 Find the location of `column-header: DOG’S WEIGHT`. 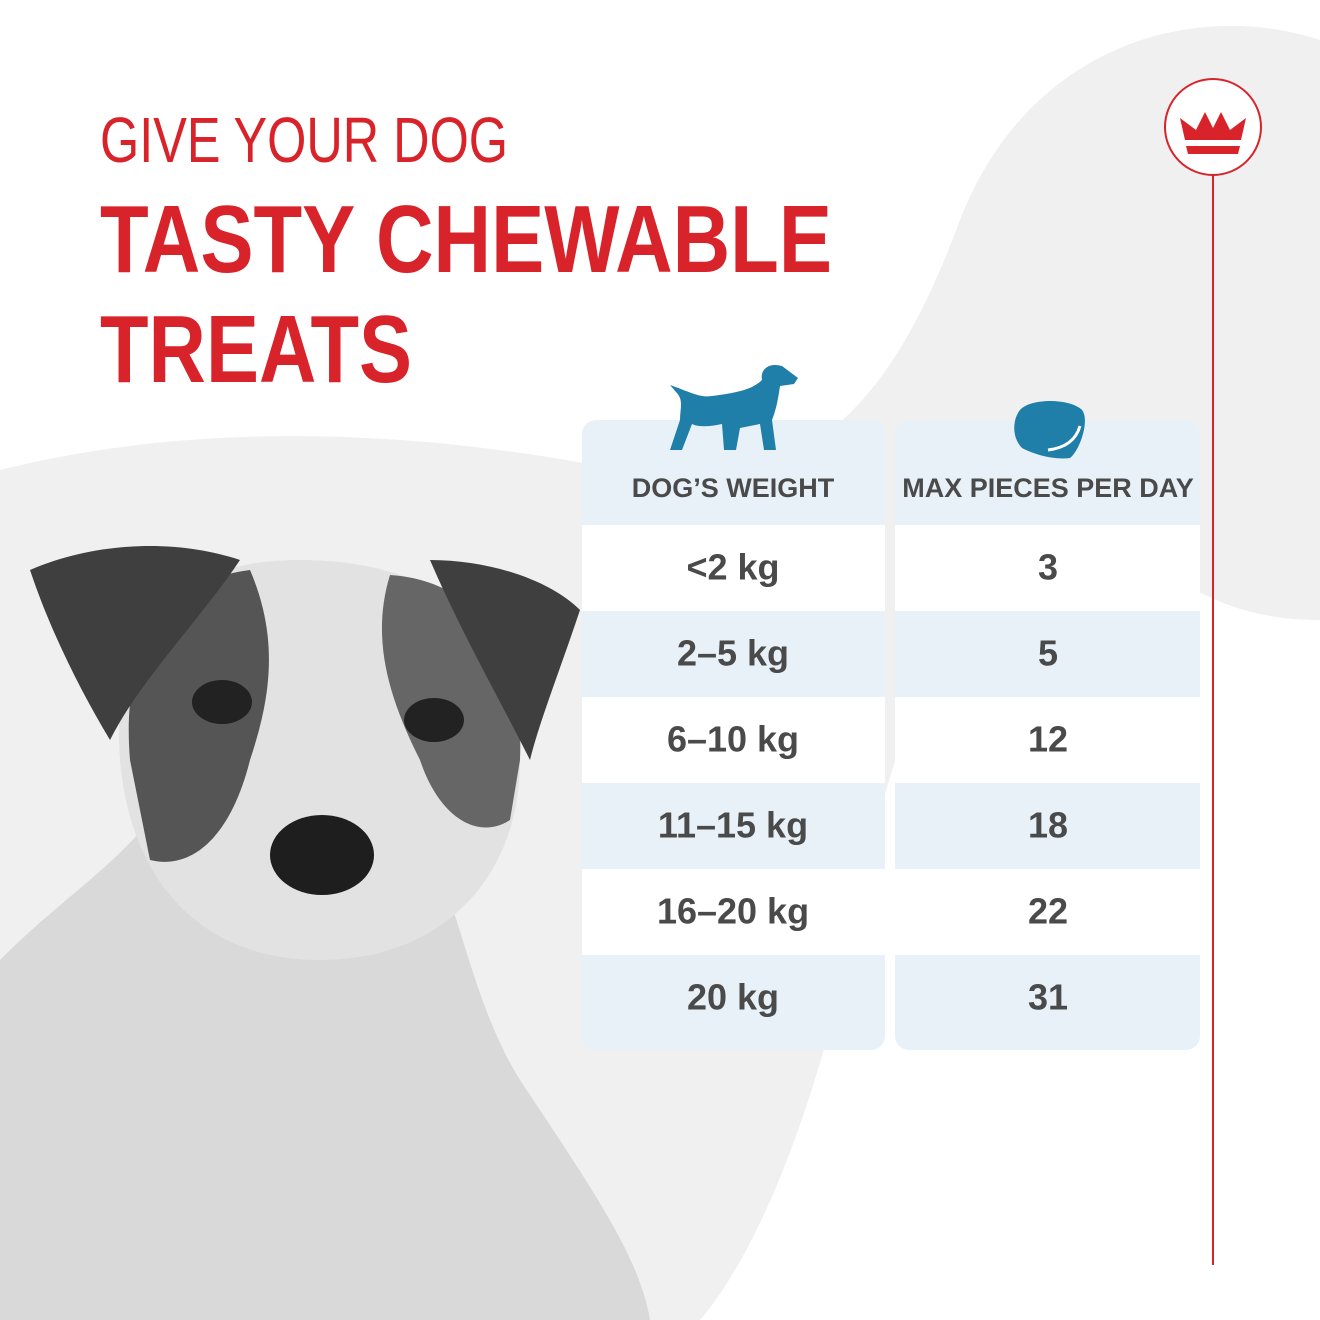

column-header: DOG’S WEIGHT is located at coordinates (733, 488).